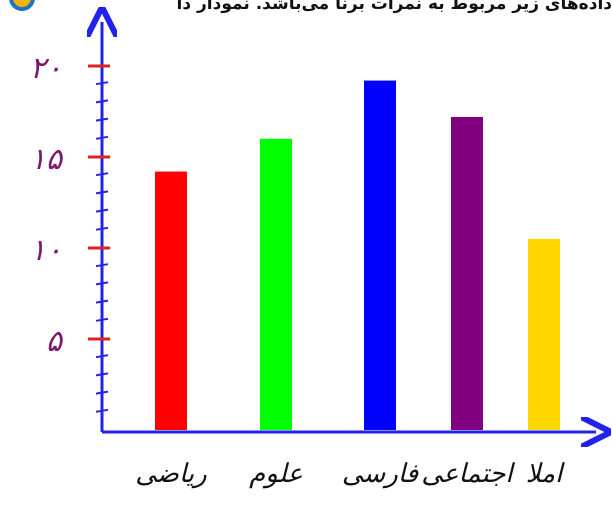 The height and width of the screenshot is (506, 612). What do you see at coordinates (276, 474) in the screenshot?
I see `x-category-label-2: علوم` at bounding box center [276, 474].